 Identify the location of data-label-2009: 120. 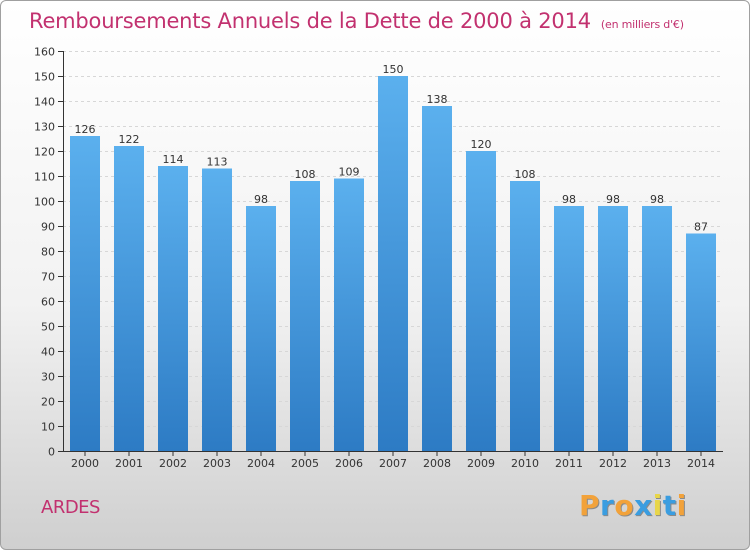
(481, 144).